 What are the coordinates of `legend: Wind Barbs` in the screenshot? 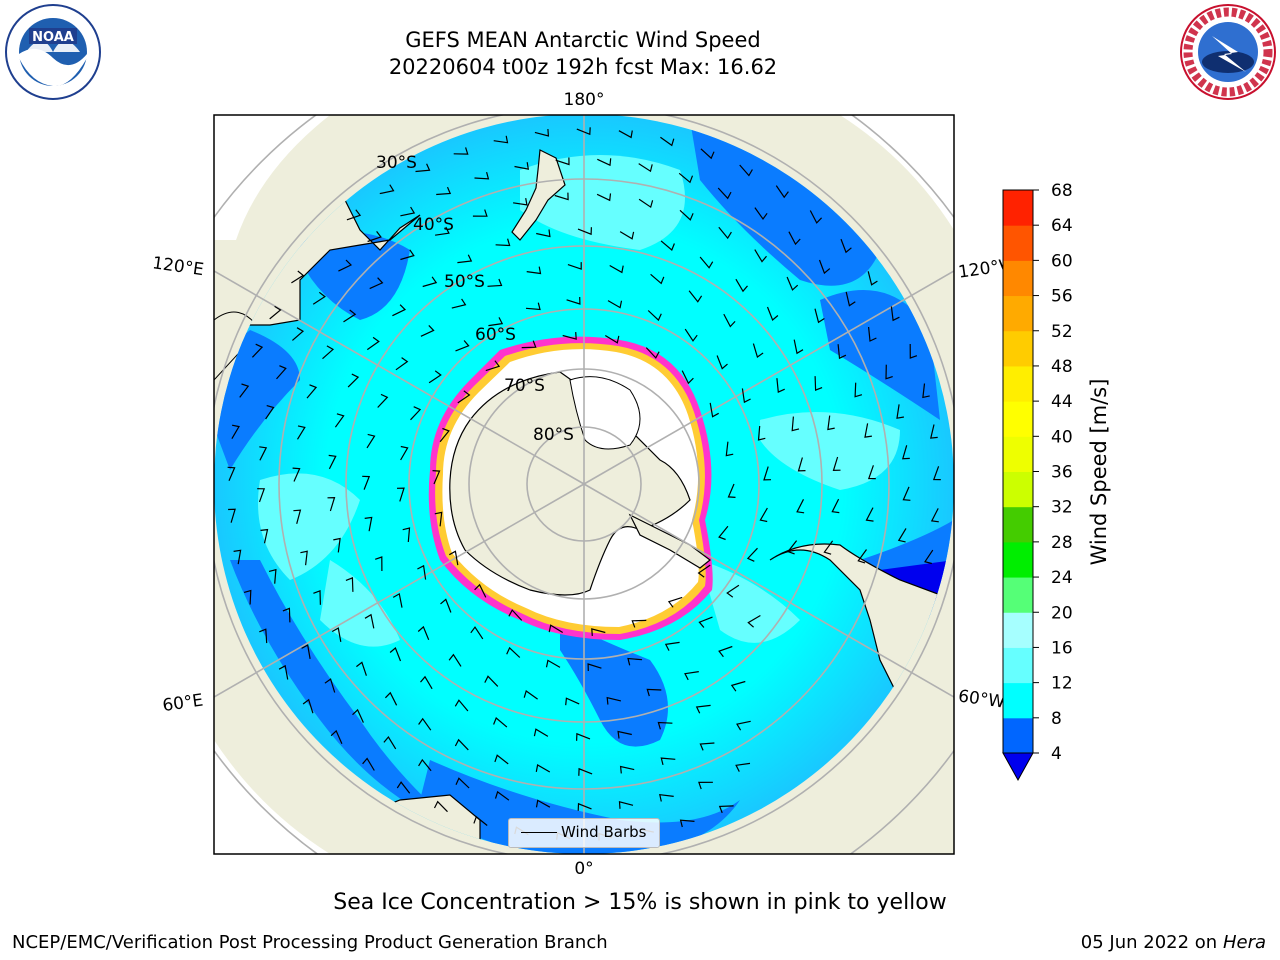 It's located at (584, 833).